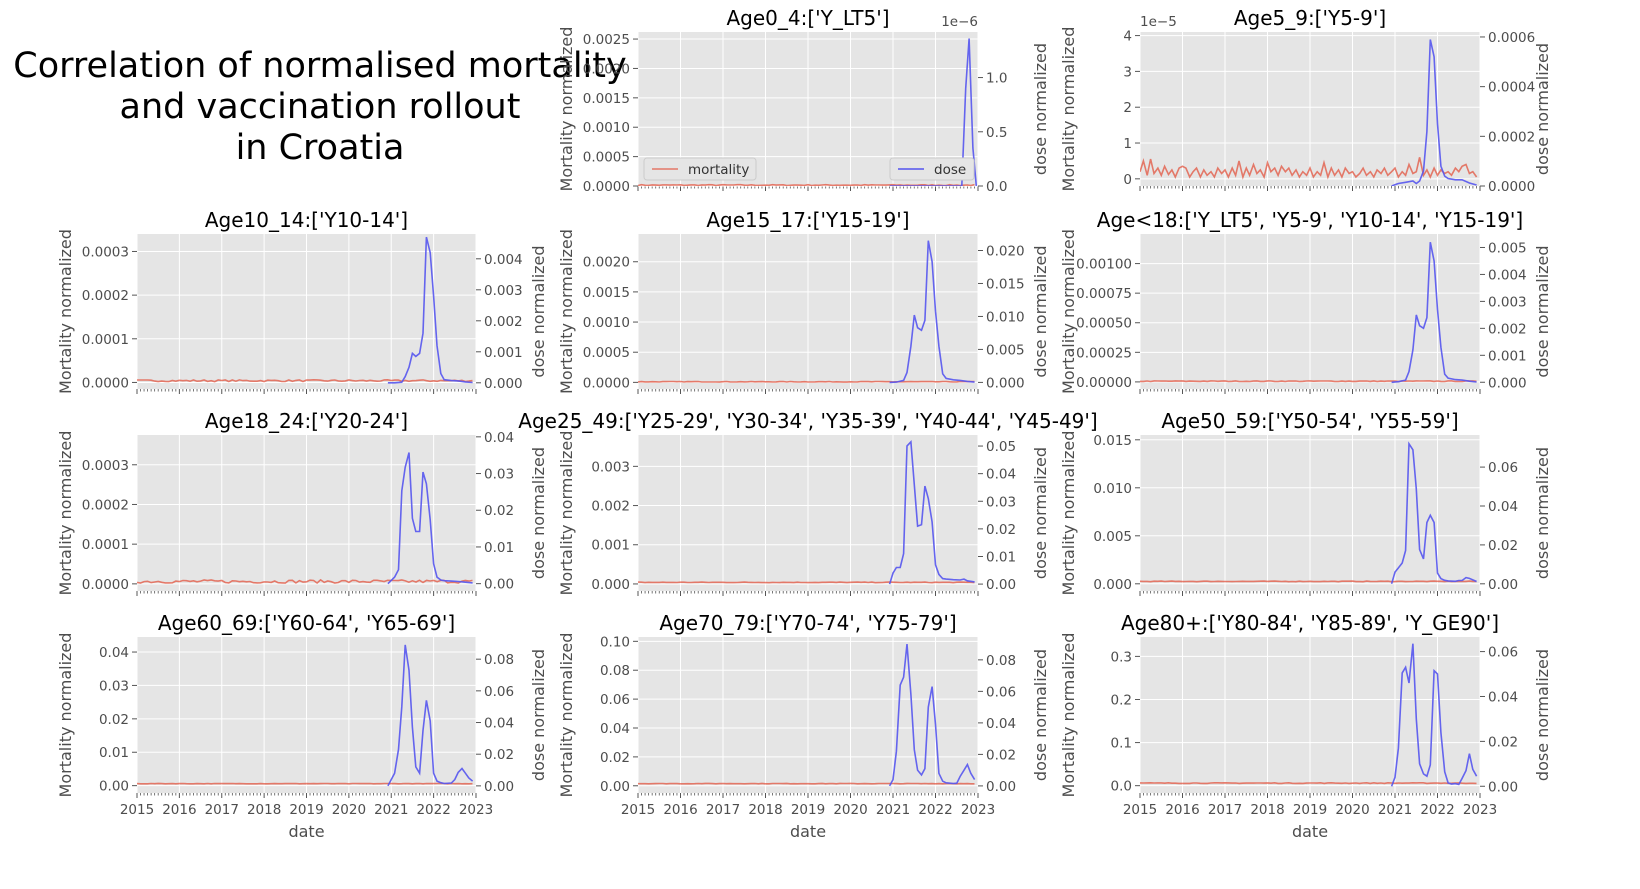 The height and width of the screenshot is (889, 1640). Describe the element at coordinates (606, 263) in the screenshot. I see `y-tick-label: 0.0020` at that location.